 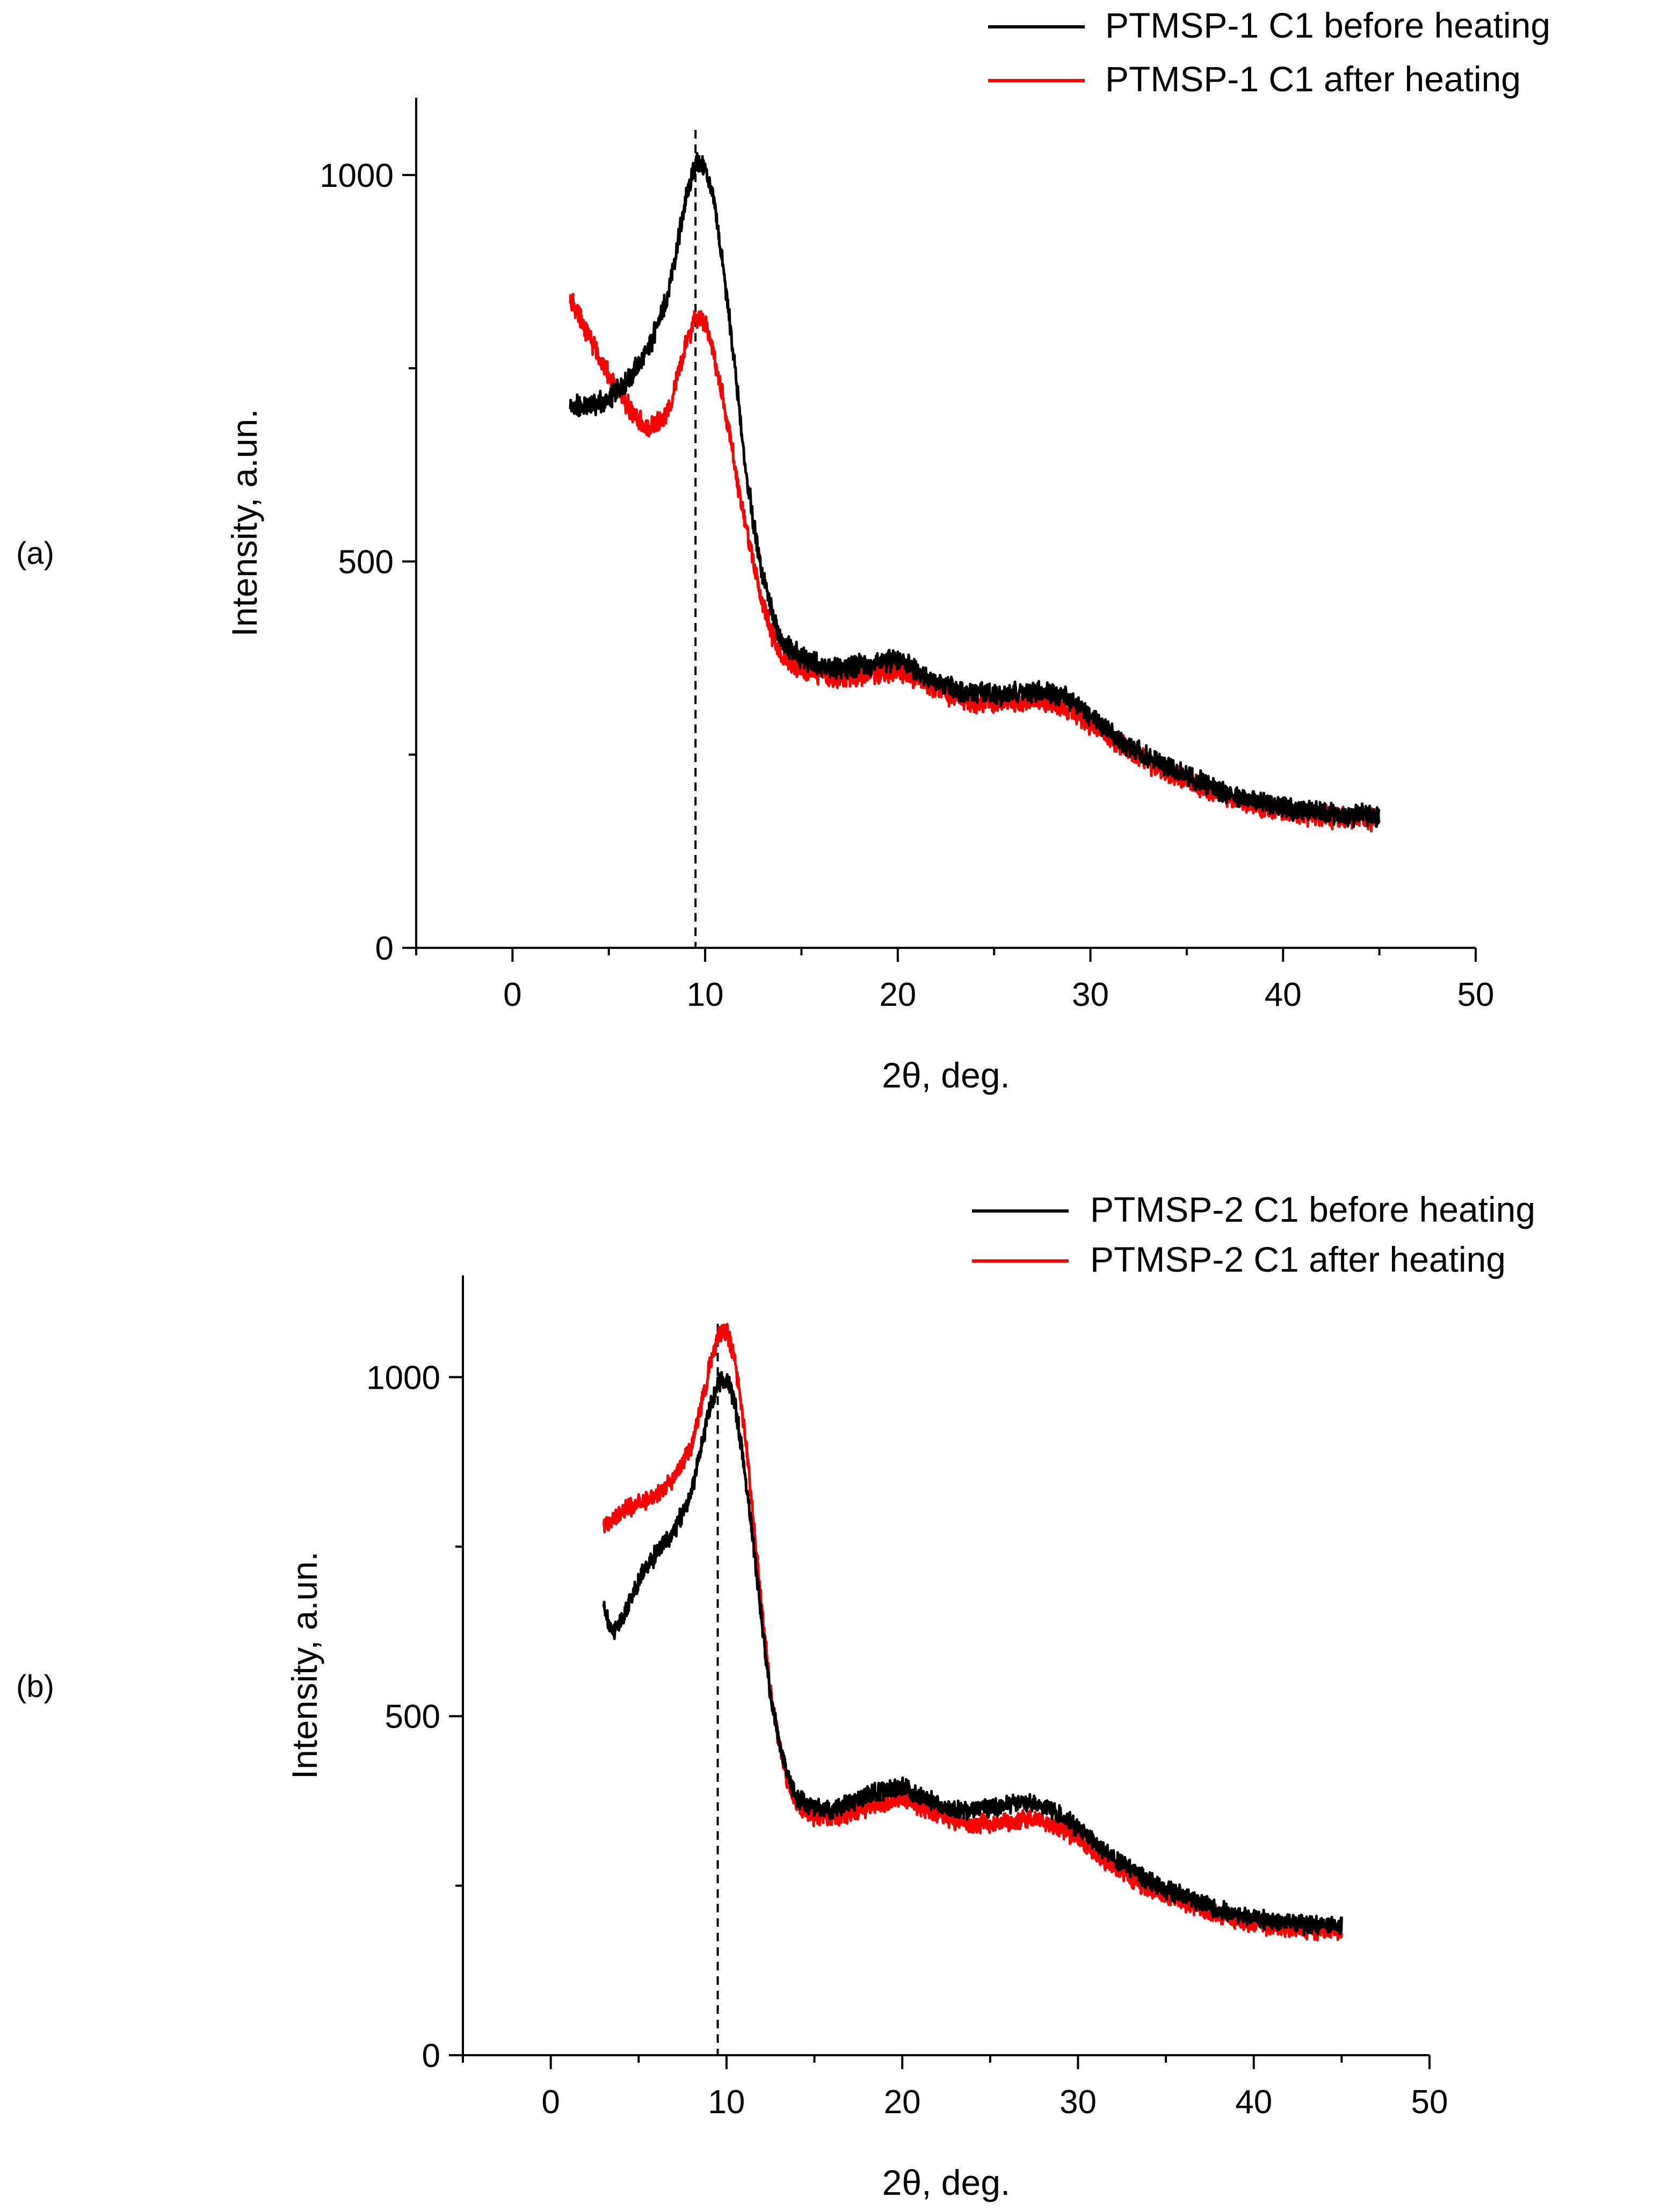 What do you see at coordinates (1313, 79) in the screenshot?
I see `legend-entry: PTMSP-1 C1 after heating` at bounding box center [1313, 79].